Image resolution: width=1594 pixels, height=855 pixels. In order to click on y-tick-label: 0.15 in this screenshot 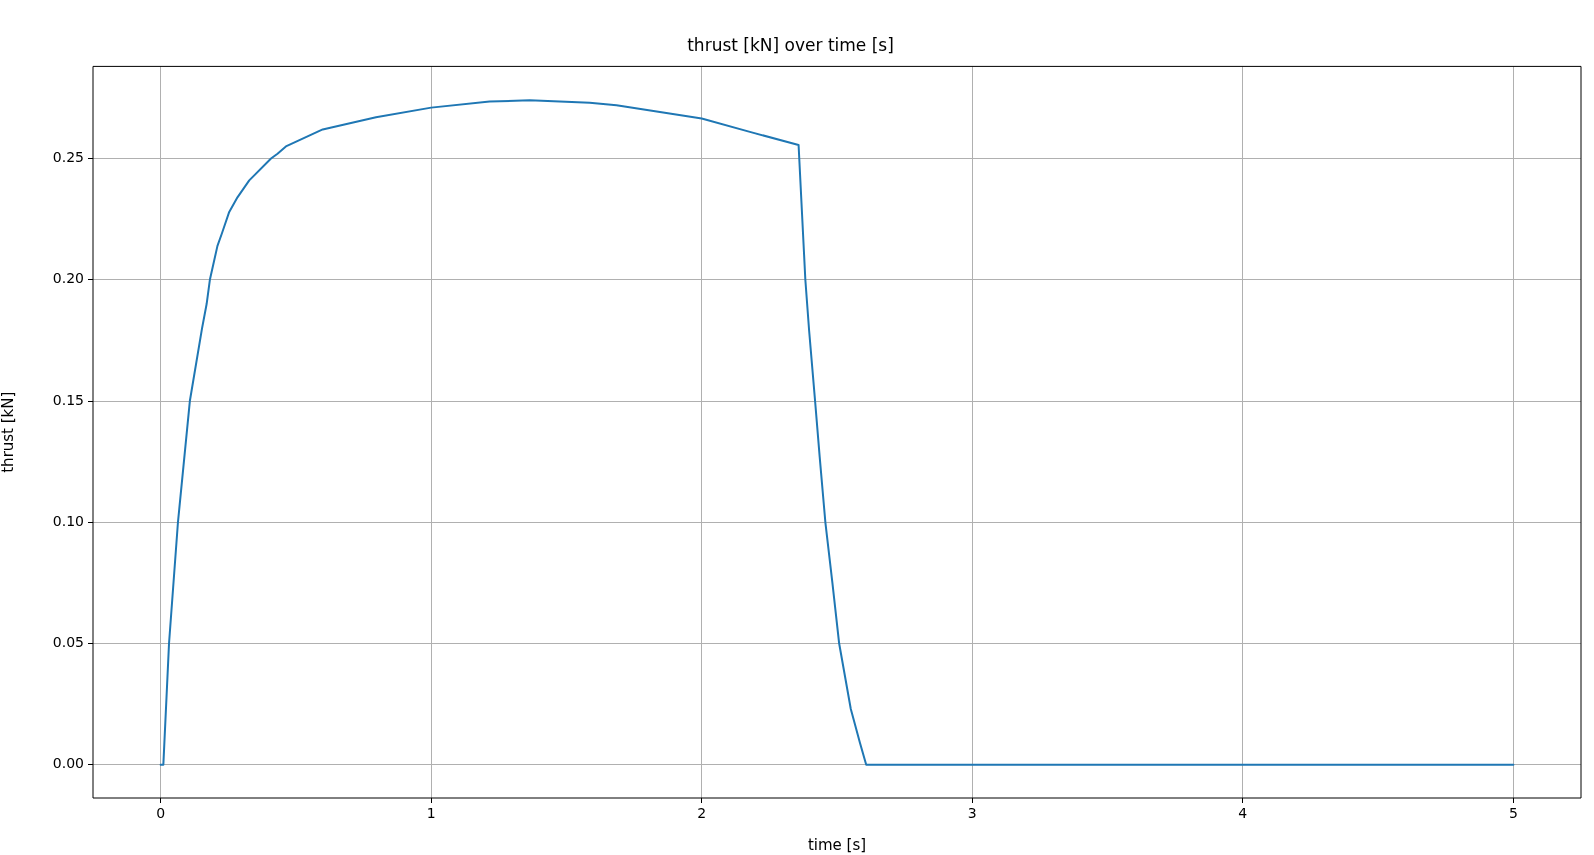, I will do `click(68, 399)`.